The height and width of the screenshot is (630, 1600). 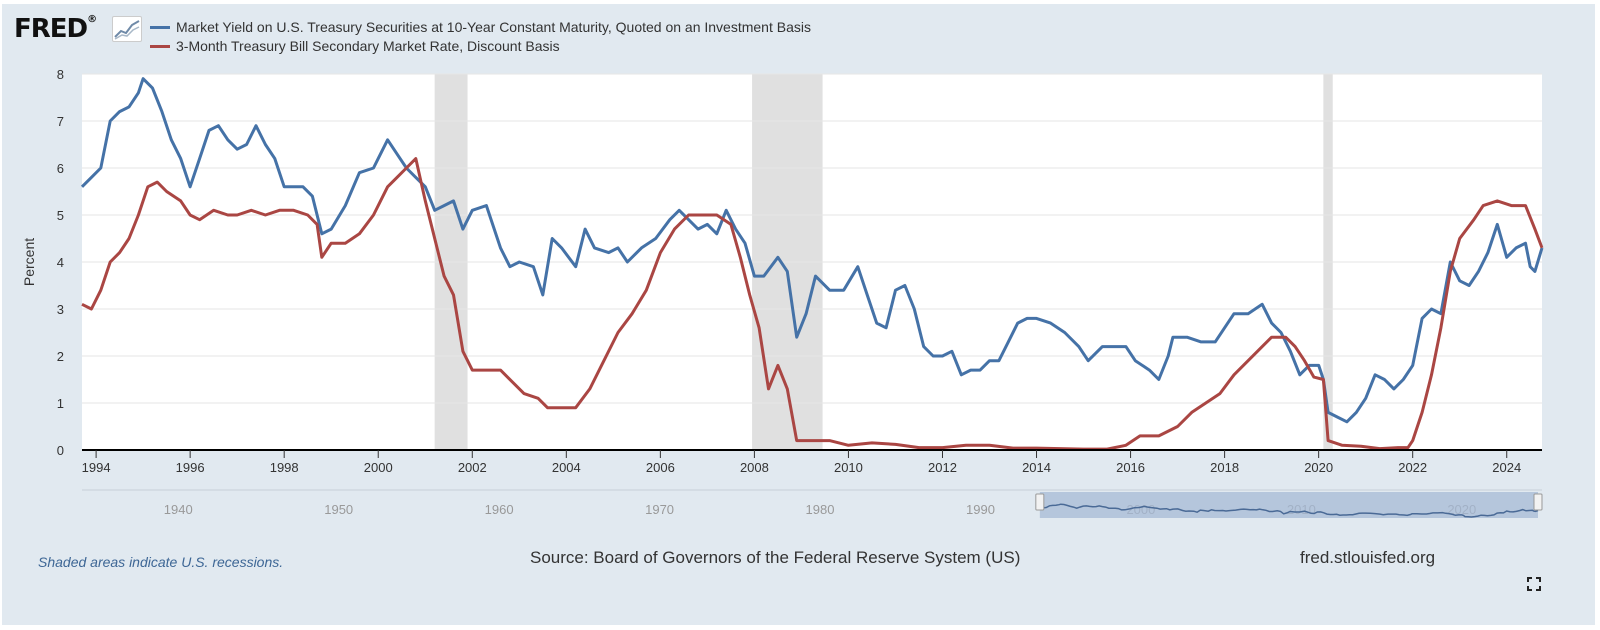 I want to click on x-tick-label: 2018, so click(x=1224, y=467).